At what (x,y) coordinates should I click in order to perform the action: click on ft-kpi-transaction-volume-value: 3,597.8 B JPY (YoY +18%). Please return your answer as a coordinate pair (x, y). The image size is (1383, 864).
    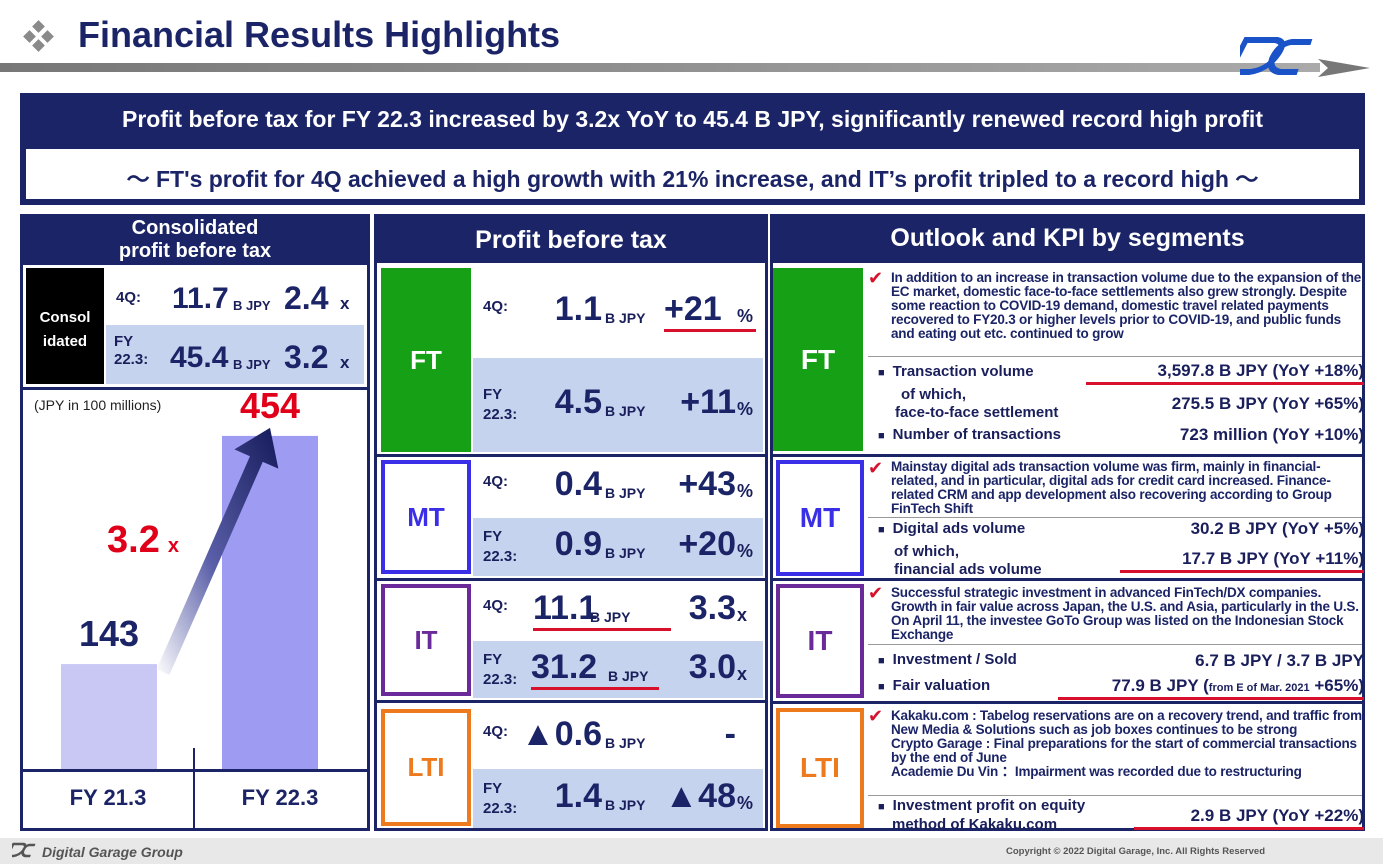
    Looking at the image, I should click on (1225, 373).